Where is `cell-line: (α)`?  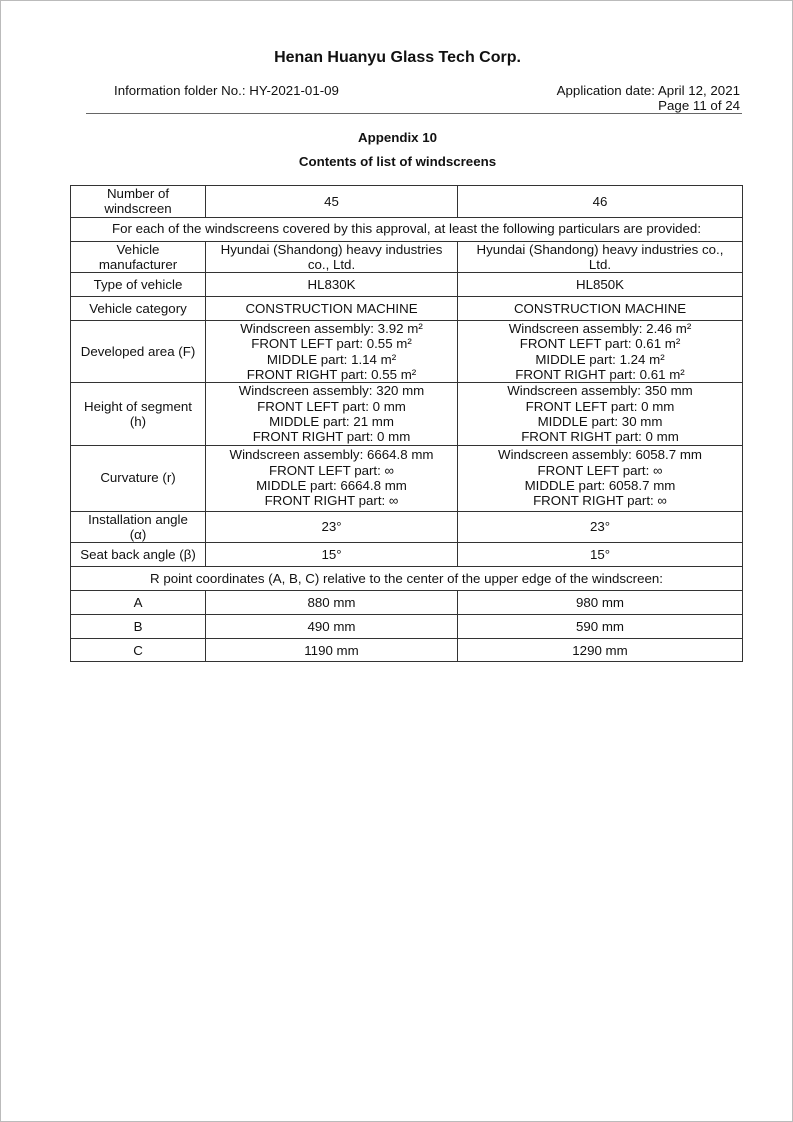
cell-line: (α) is located at coordinates (138, 534).